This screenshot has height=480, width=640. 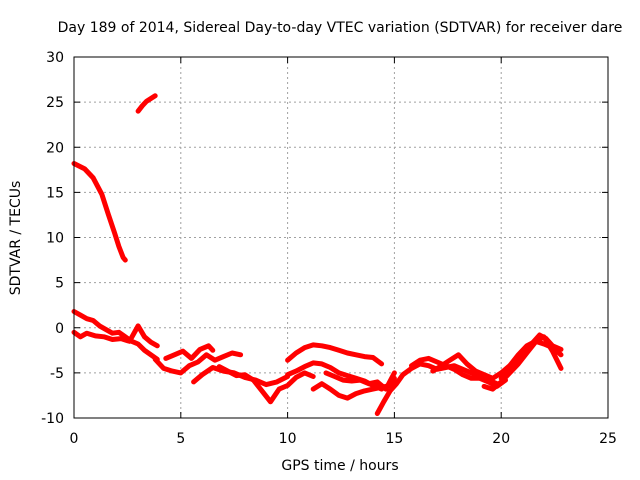 I want to click on x-tick-label: 0, so click(x=74, y=439).